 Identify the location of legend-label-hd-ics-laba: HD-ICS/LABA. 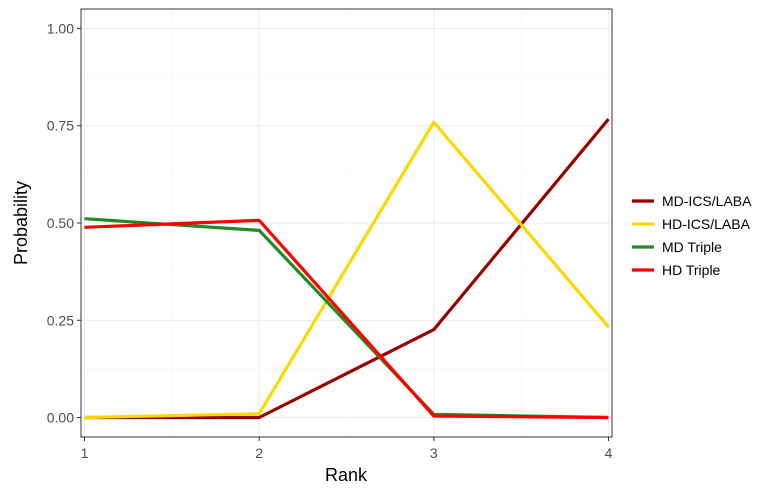
(706, 224).